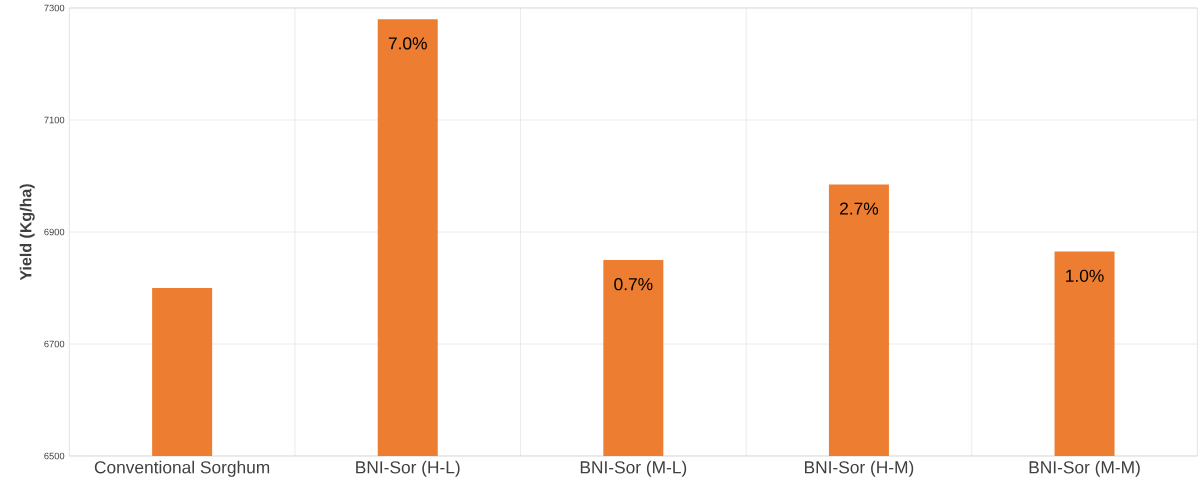  What do you see at coordinates (54, 344) in the screenshot?
I see `y-tick-label: 6700` at bounding box center [54, 344].